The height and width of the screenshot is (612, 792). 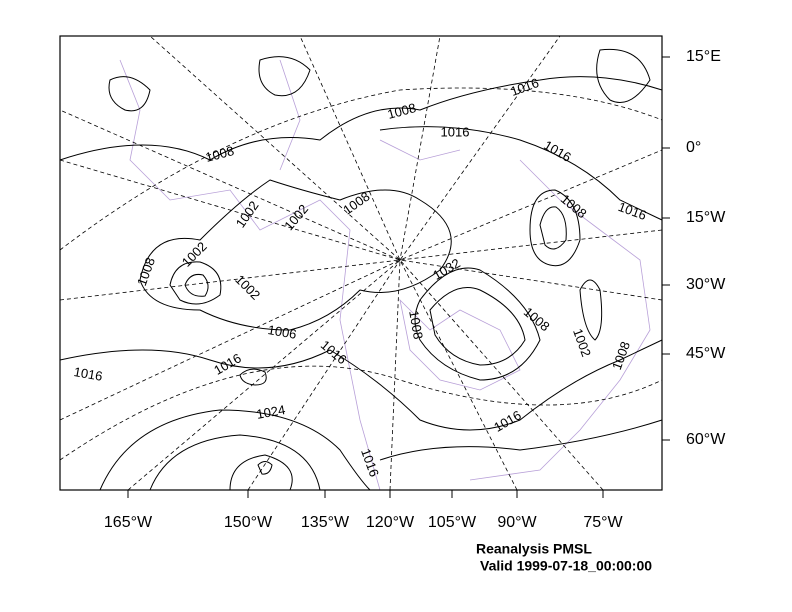 I want to click on lon-label: 105°W, so click(x=452, y=522).